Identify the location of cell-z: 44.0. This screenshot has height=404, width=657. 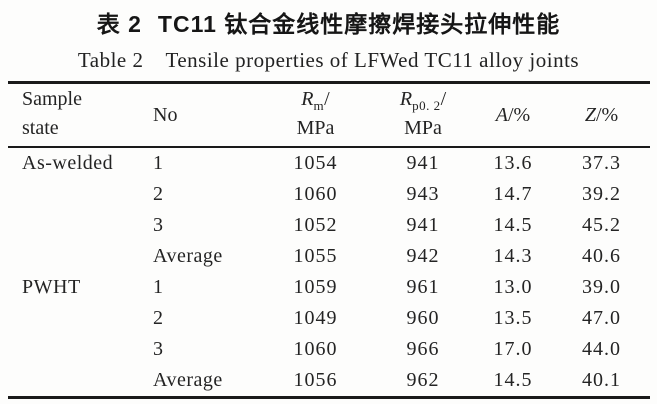
(601, 349).